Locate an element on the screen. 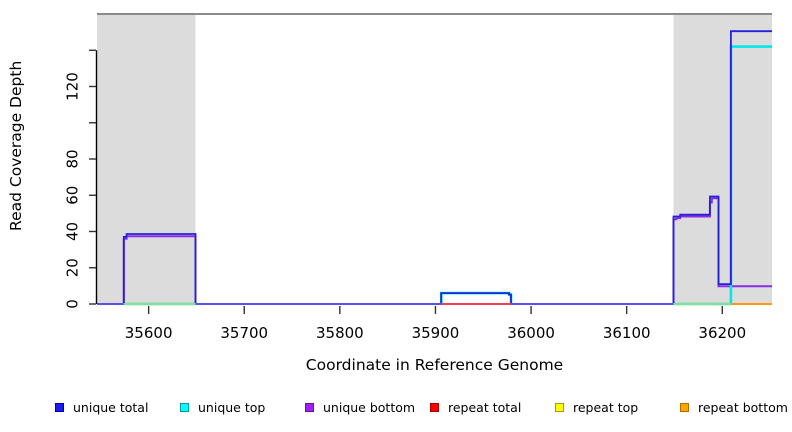  y-tick-label: 0 is located at coordinates (73, 304).